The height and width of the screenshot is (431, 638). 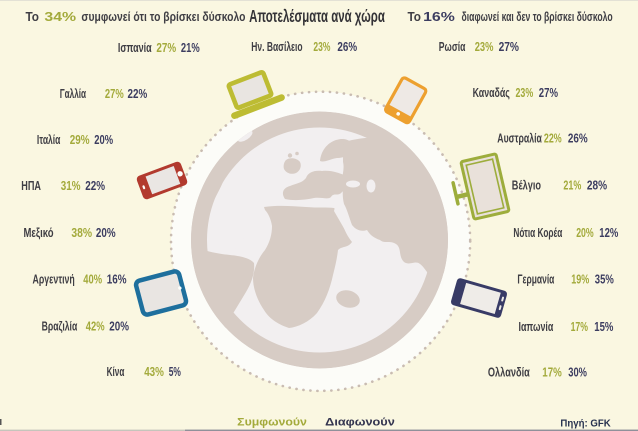 What do you see at coordinates (80, 139) in the screenshot?
I see `svg-text: 29%` at bounding box center [80, 139].